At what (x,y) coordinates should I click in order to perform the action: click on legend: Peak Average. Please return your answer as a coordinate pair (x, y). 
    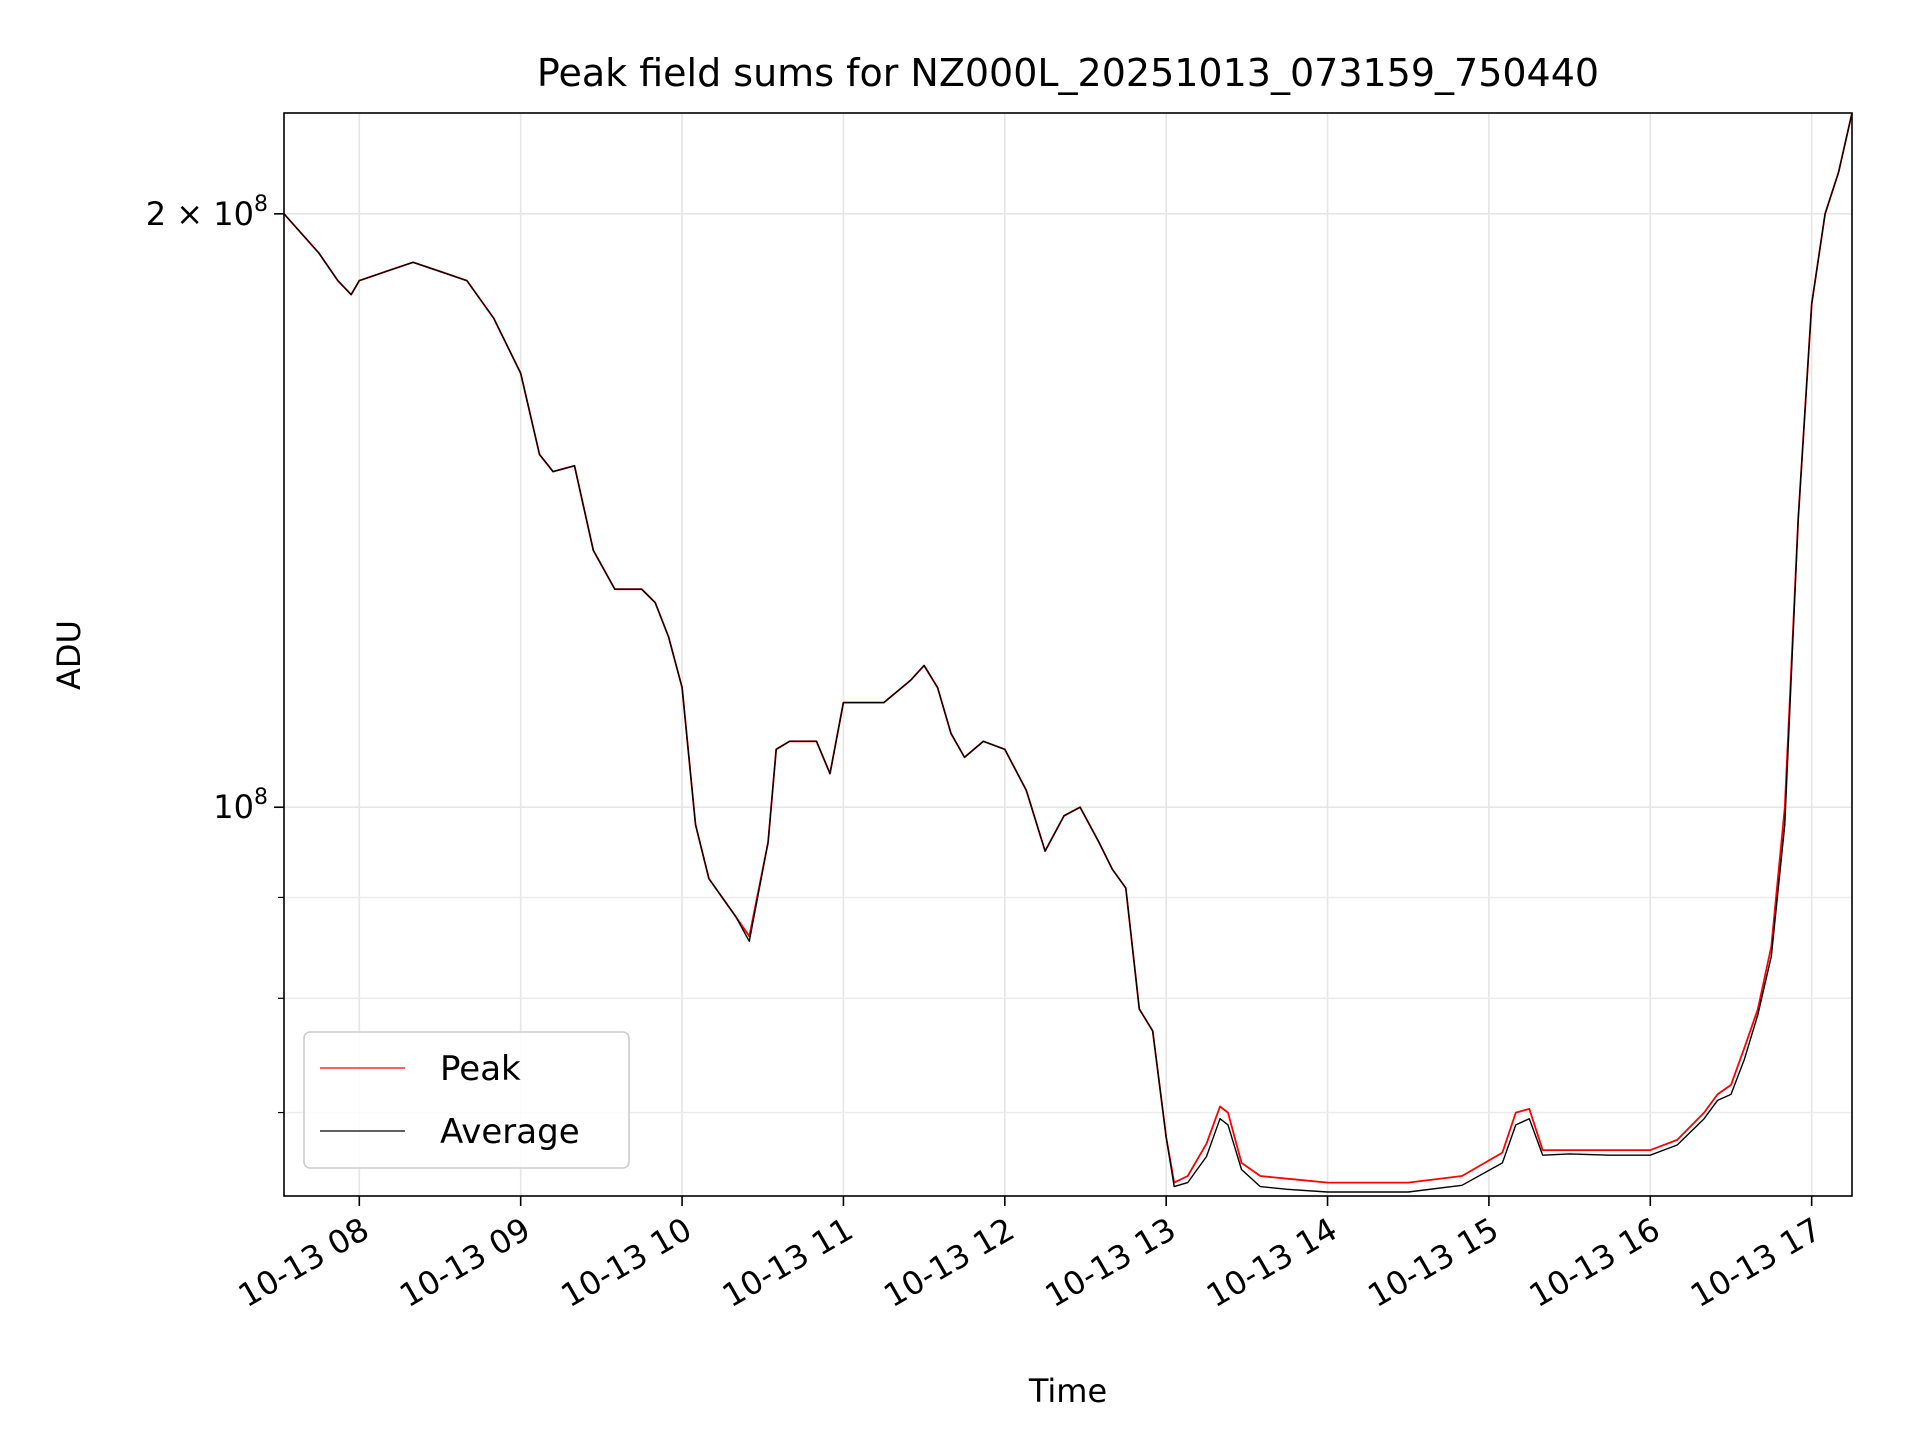
    Looking at the image, I should click on (466, 1100).